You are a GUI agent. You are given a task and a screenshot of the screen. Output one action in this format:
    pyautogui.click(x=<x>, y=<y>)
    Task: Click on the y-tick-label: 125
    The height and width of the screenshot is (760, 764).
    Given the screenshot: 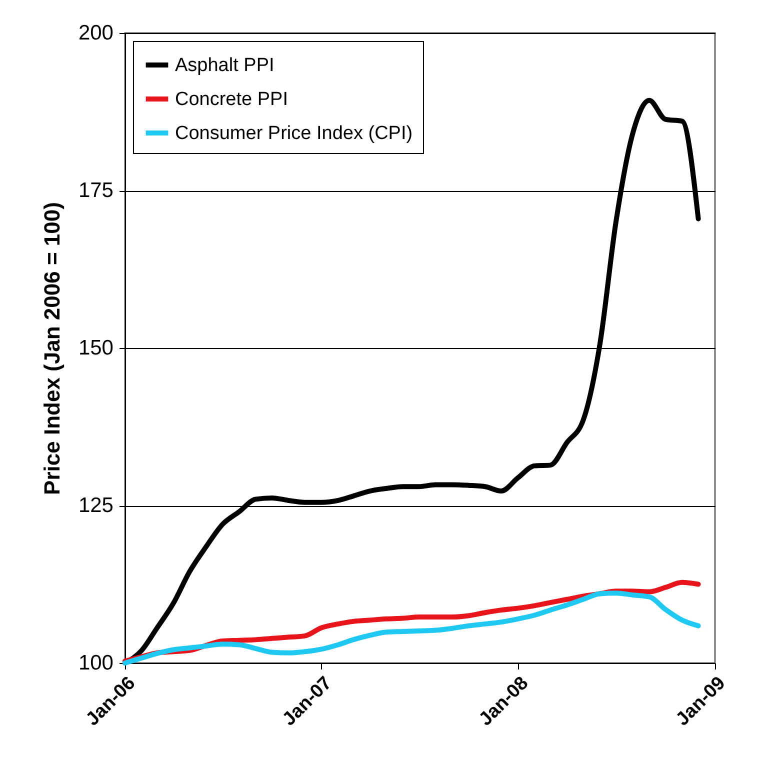 What is the action you would take?
    pyautogui.click(x=96, y=505)
    